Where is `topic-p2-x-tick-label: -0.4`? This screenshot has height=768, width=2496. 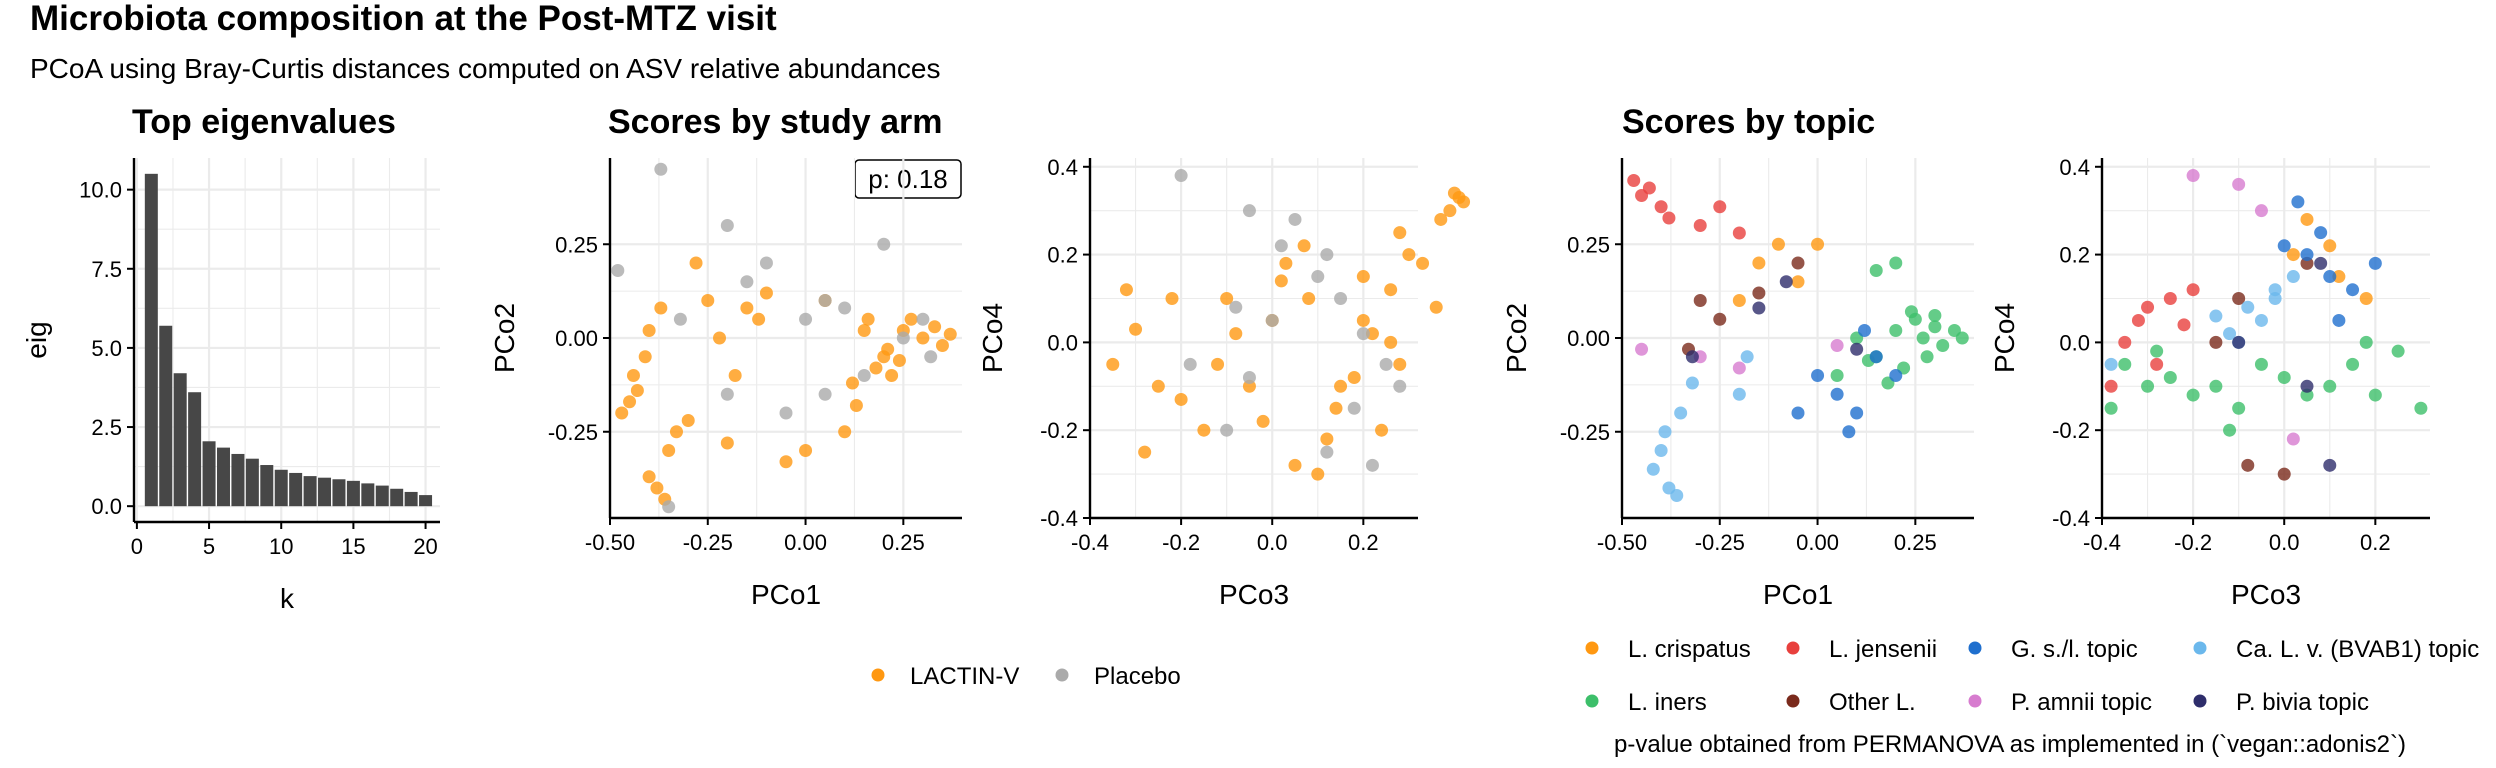
topic-p2-x-tick-label: -0.4 is located at coordinates (2102, 542).